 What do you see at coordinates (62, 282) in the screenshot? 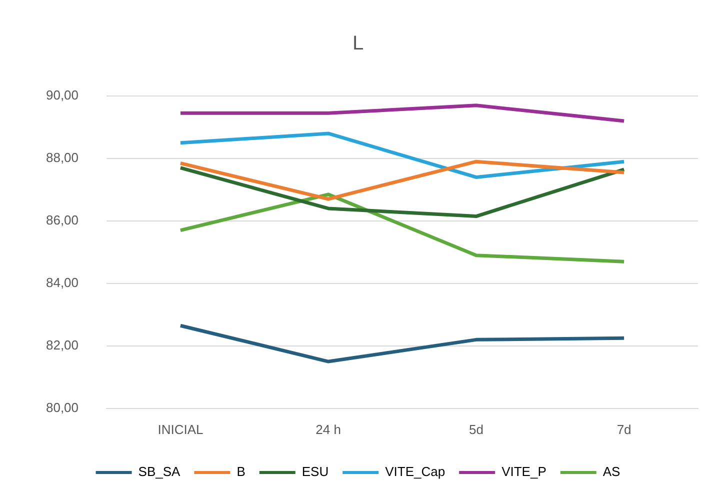
I see `y-tick-label: 84,00` at bounding box center [62, 282].